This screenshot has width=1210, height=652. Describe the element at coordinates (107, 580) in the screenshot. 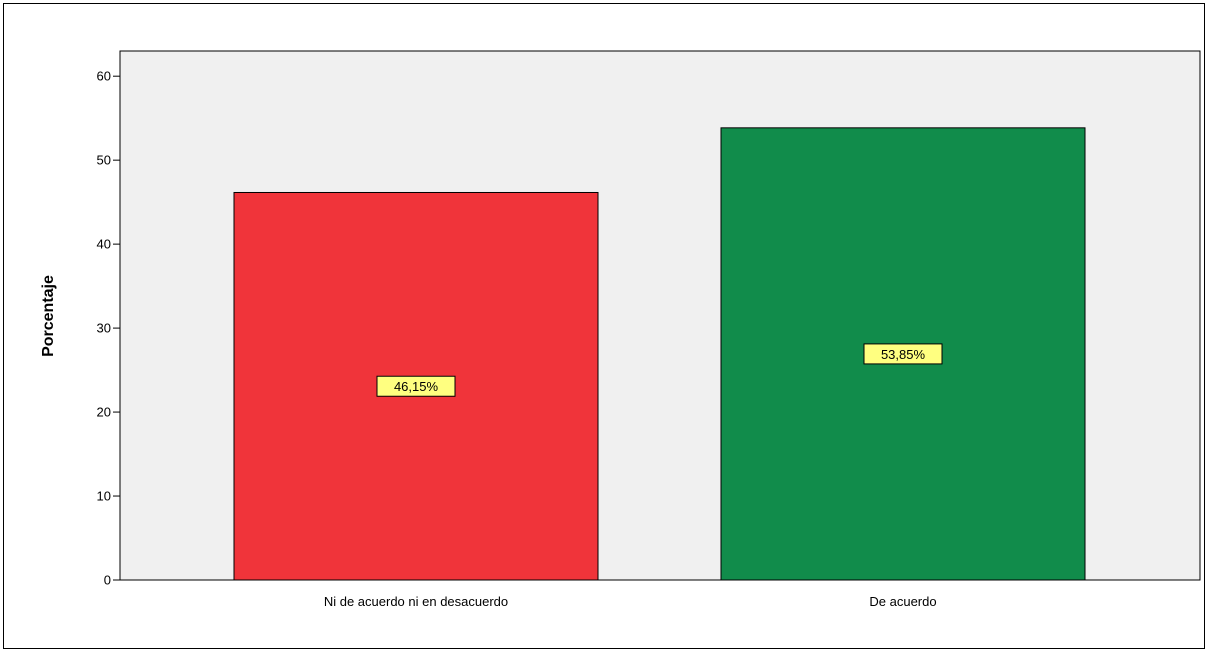

I see `y-tick-label: 0` at that location.